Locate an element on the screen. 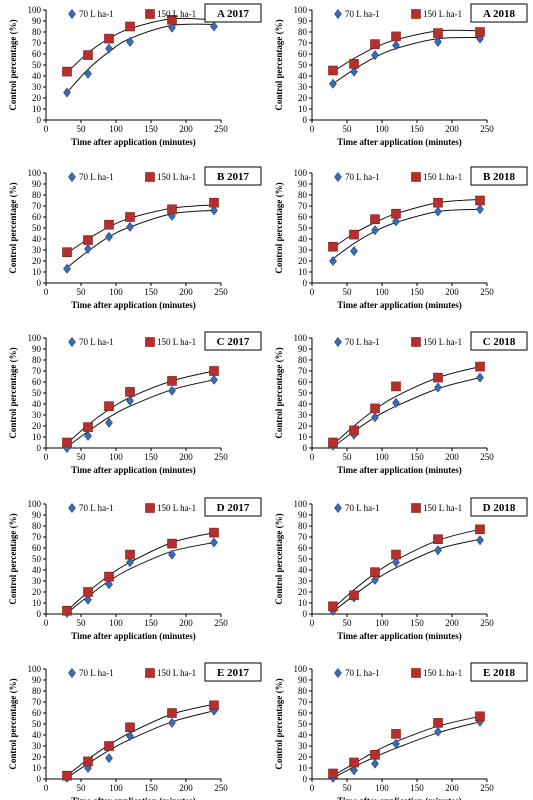 The width and height of the screenshot is (533, 800). trend-curve is located at coordinates (140, 413).